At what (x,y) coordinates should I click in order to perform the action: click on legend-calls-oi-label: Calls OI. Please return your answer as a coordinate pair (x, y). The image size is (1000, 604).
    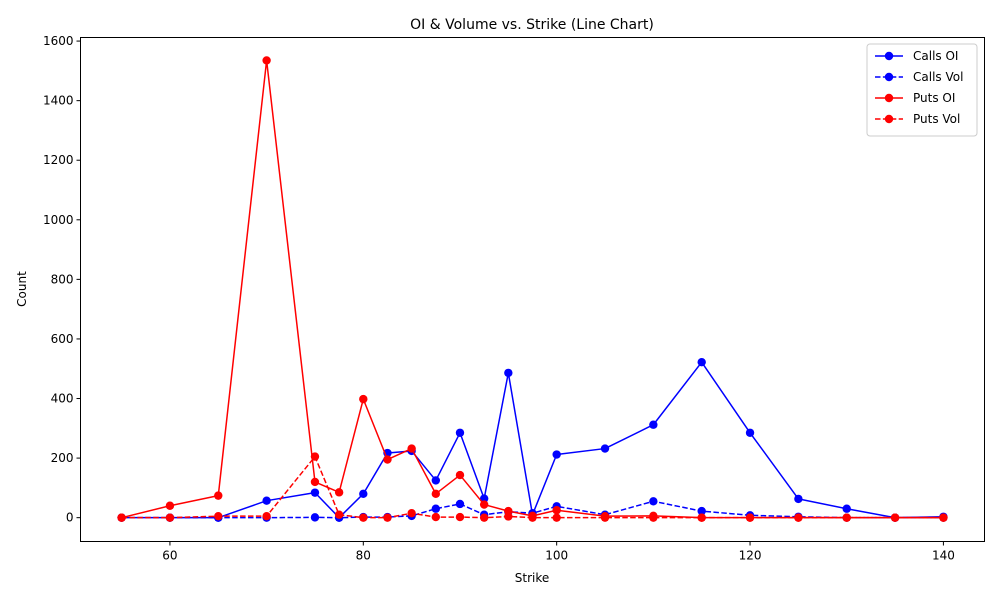
    Looking at the image, I should click on (935, 56).